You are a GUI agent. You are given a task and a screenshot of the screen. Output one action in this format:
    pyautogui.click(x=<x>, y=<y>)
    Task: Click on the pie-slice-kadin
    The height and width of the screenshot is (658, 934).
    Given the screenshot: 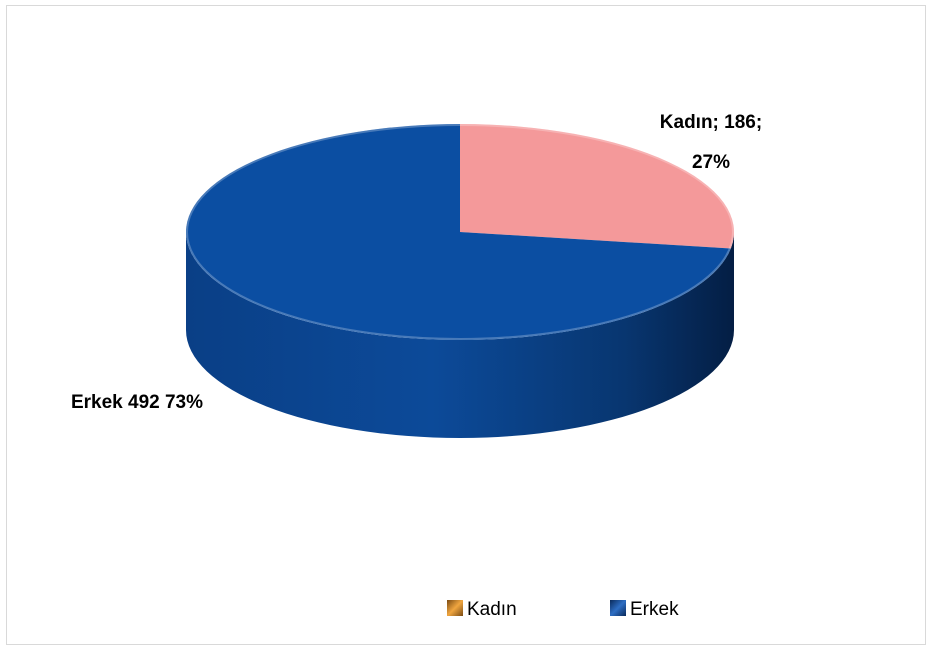 What is the action you would take?
    pyautogui.click(x=597, y=186)
    